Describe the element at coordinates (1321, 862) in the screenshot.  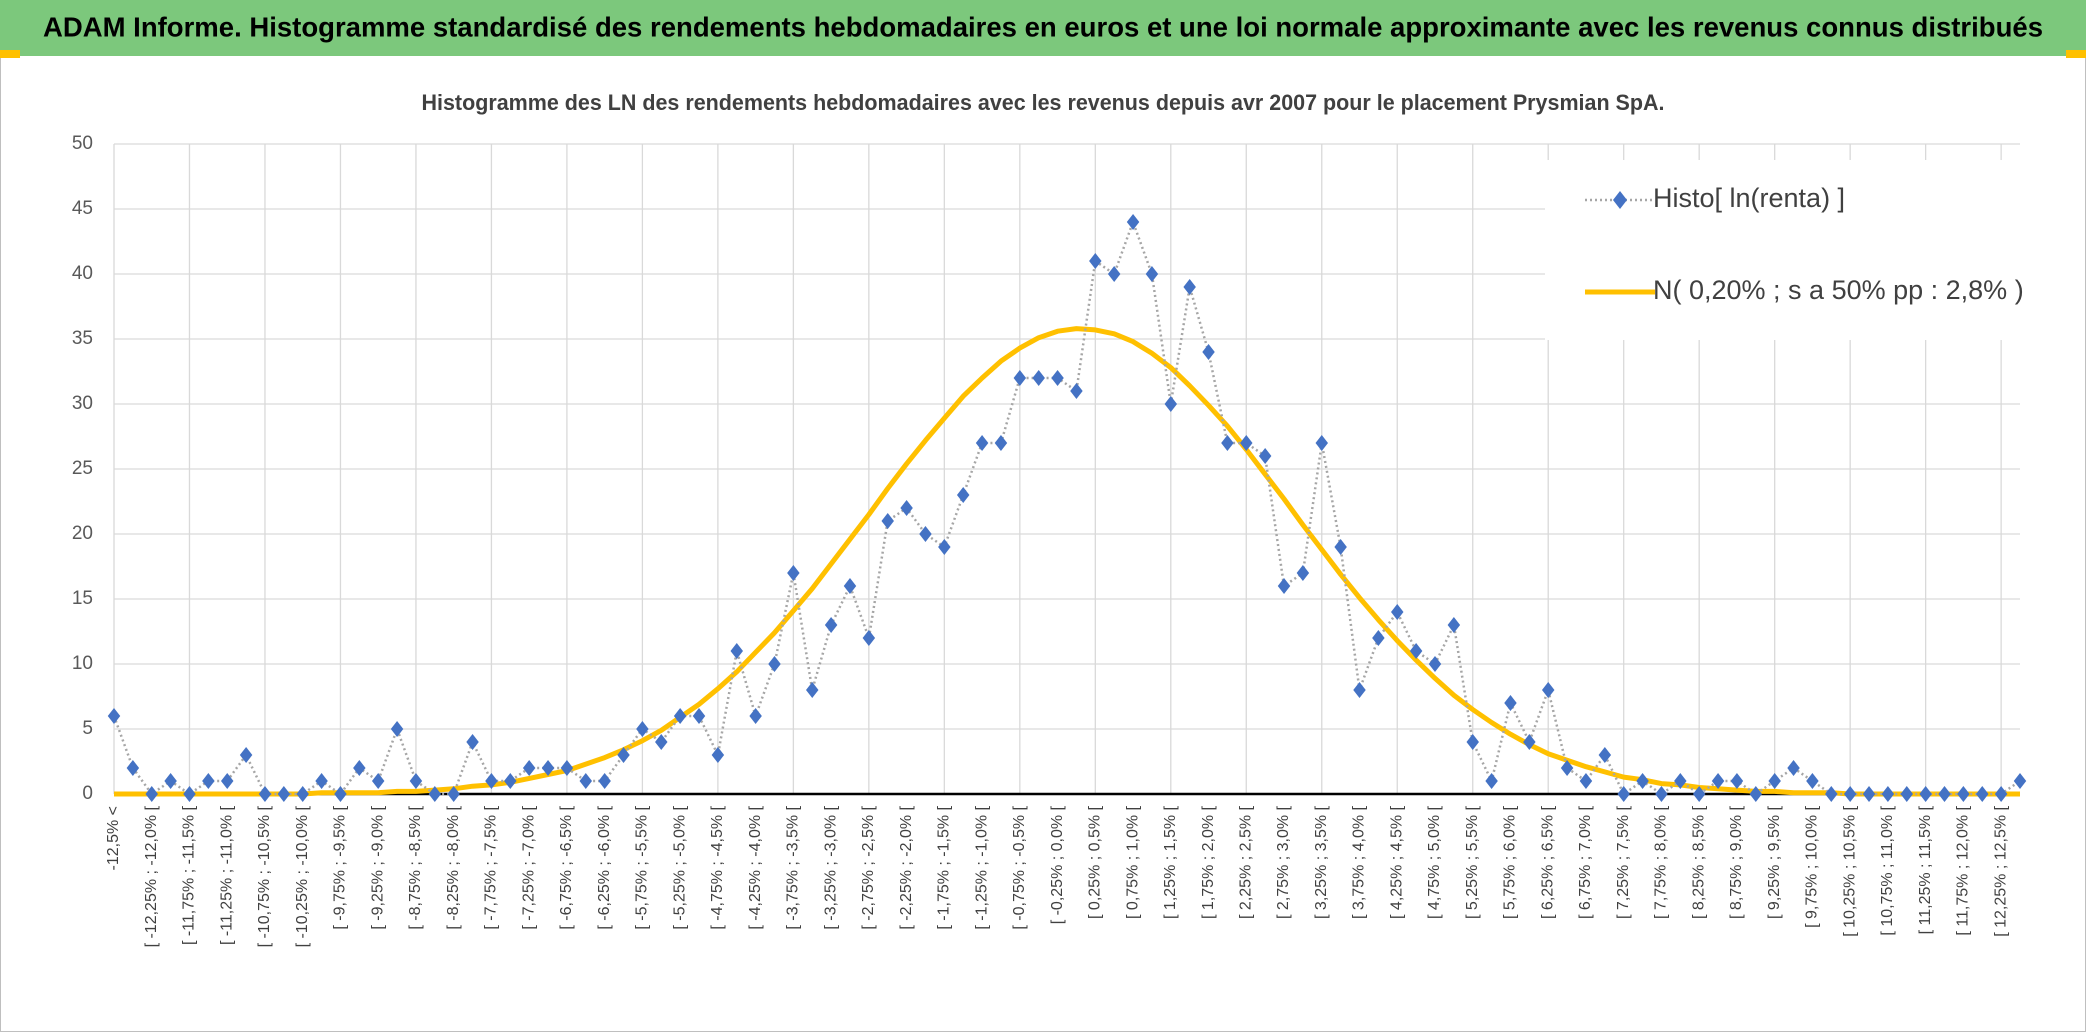
I see `x-tick-label: [ 3,25% ; 3,5% [` at that location.